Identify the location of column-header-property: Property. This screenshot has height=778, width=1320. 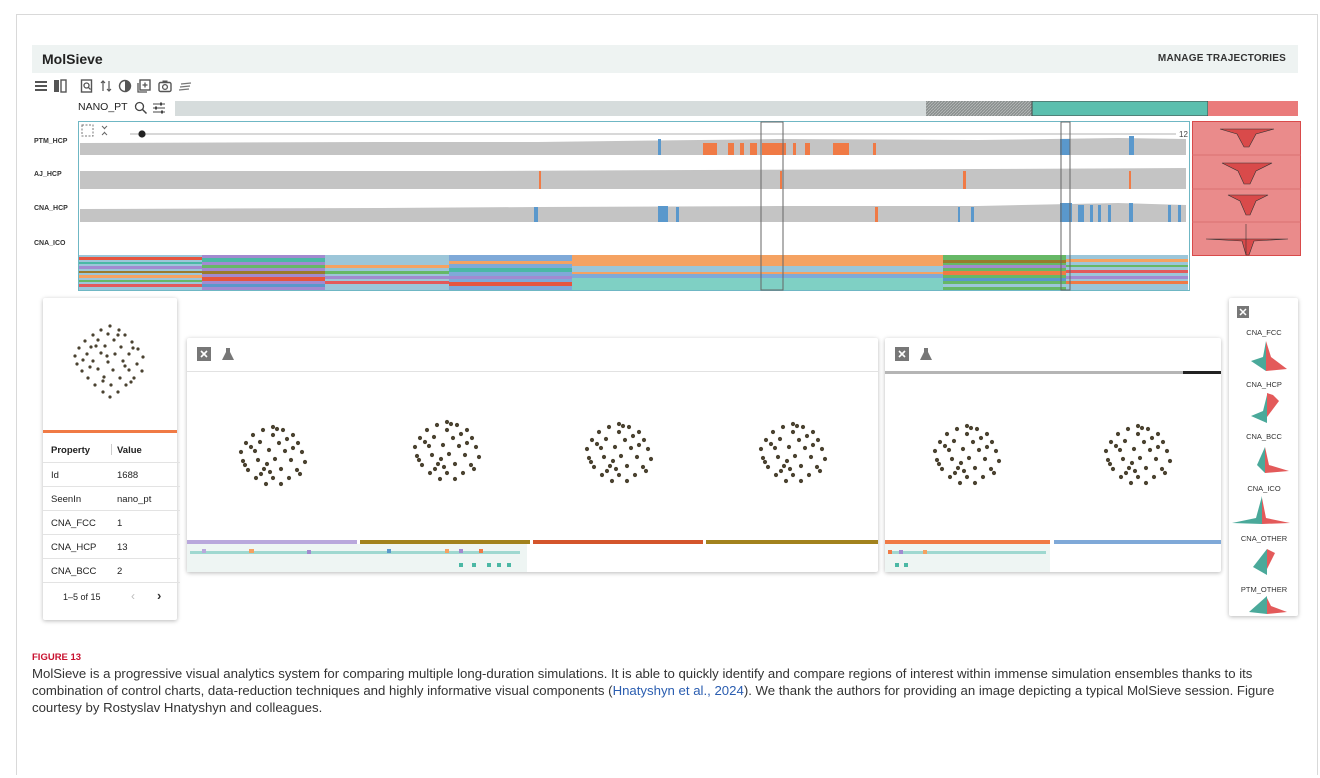
(71, 450).